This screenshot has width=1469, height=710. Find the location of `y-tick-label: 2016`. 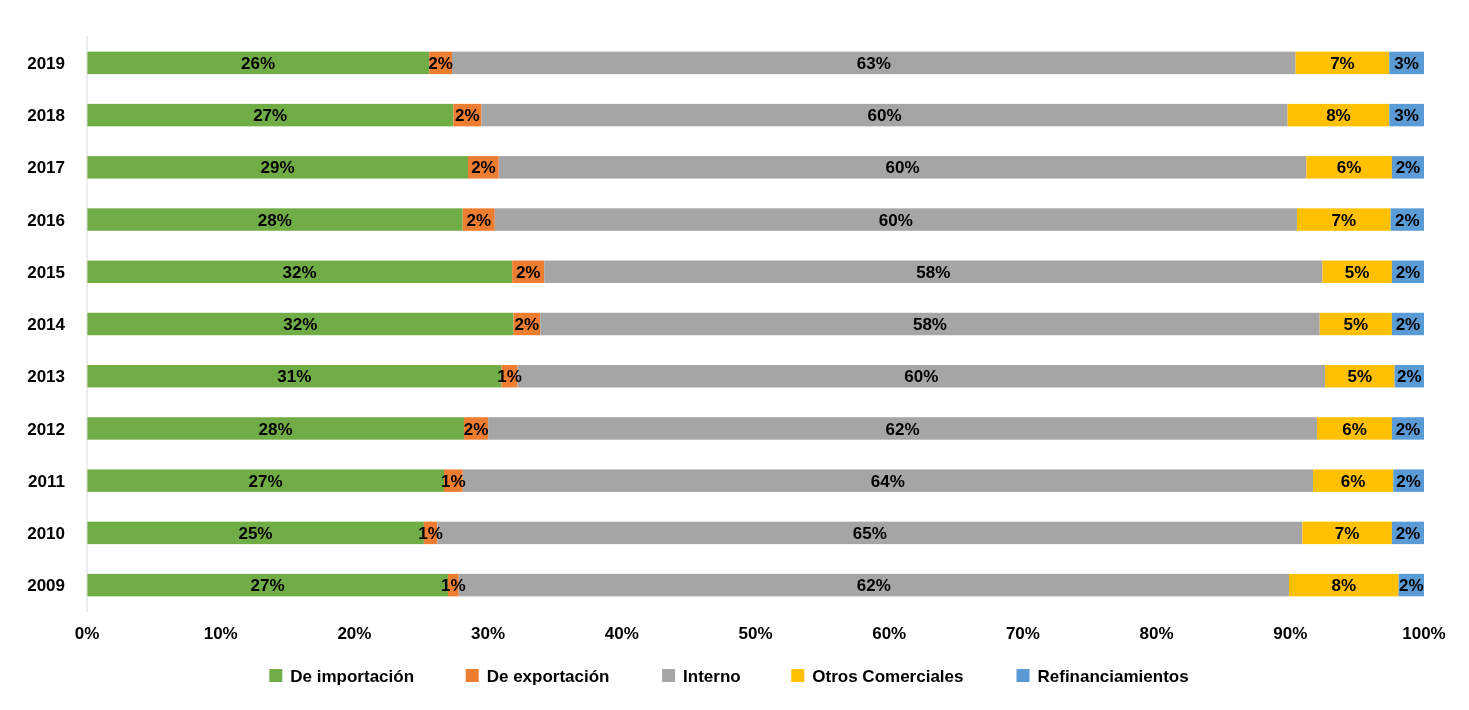

y-tick-label: 2016 is located at coordinates (46, 220).